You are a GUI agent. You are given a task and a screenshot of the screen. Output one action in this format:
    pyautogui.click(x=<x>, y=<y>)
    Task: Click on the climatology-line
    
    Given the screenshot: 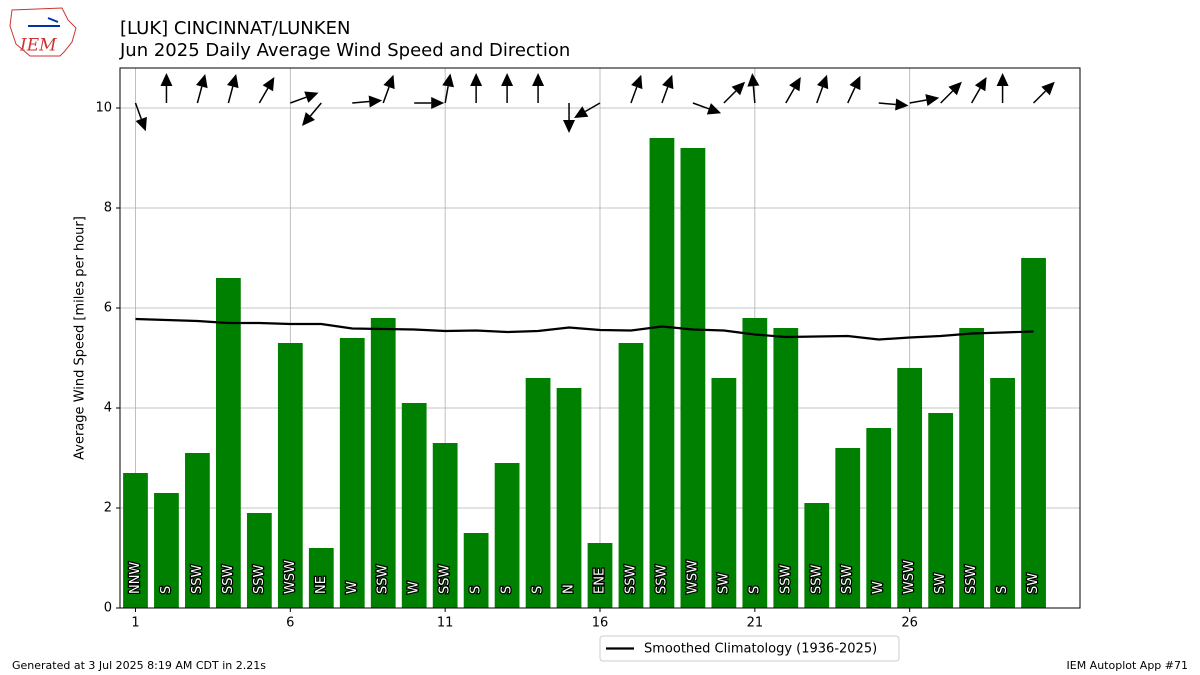 What is the action you would take?
    pyautogui.click(x=584, y=329)
    